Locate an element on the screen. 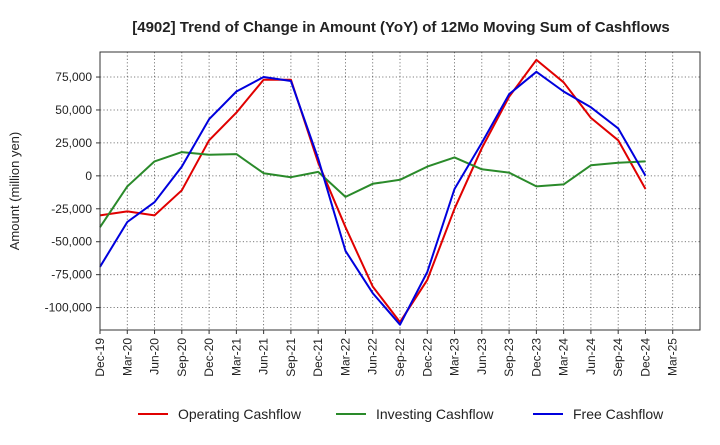 This screenshot has width=720, height=445. x-tick-label: Mar-23 is located at coordinates (455, 357).